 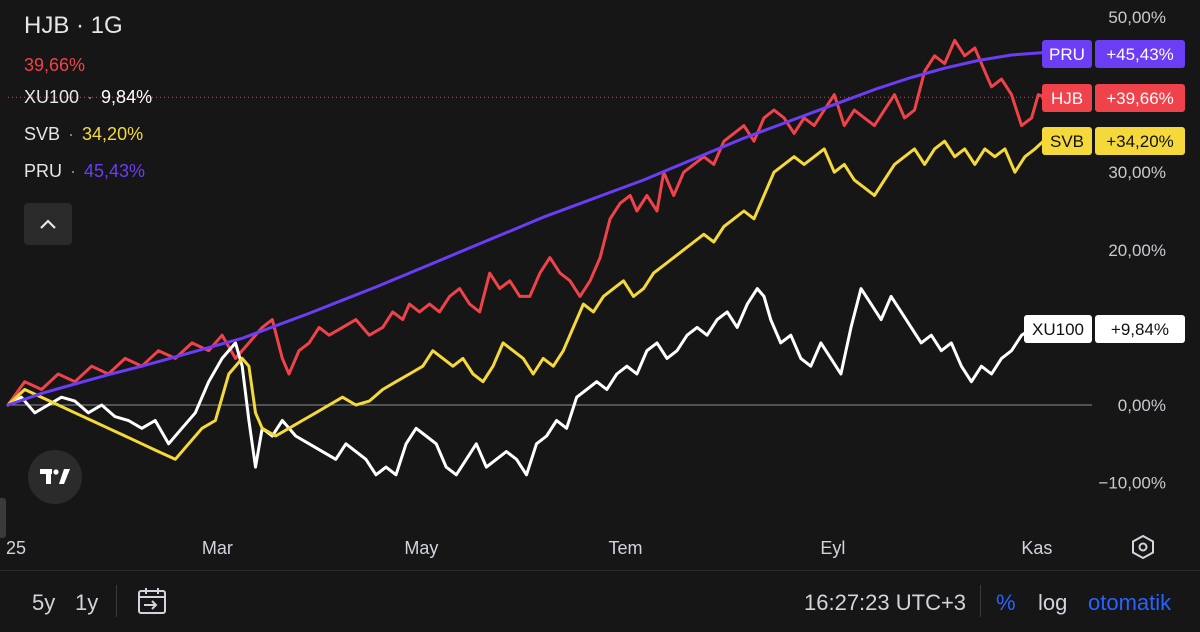 I want to click on legend-value-xu100: 9,84%, so click(x=127, y=96).